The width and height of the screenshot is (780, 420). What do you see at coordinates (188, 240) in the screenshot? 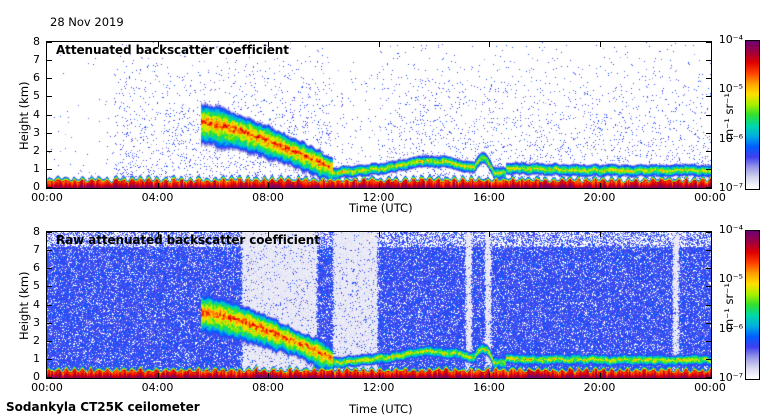
I see `panel-title-raw-attenuated-backscatter: Raw attenuated backscatter coefficient` at bounding box center [188, 240].